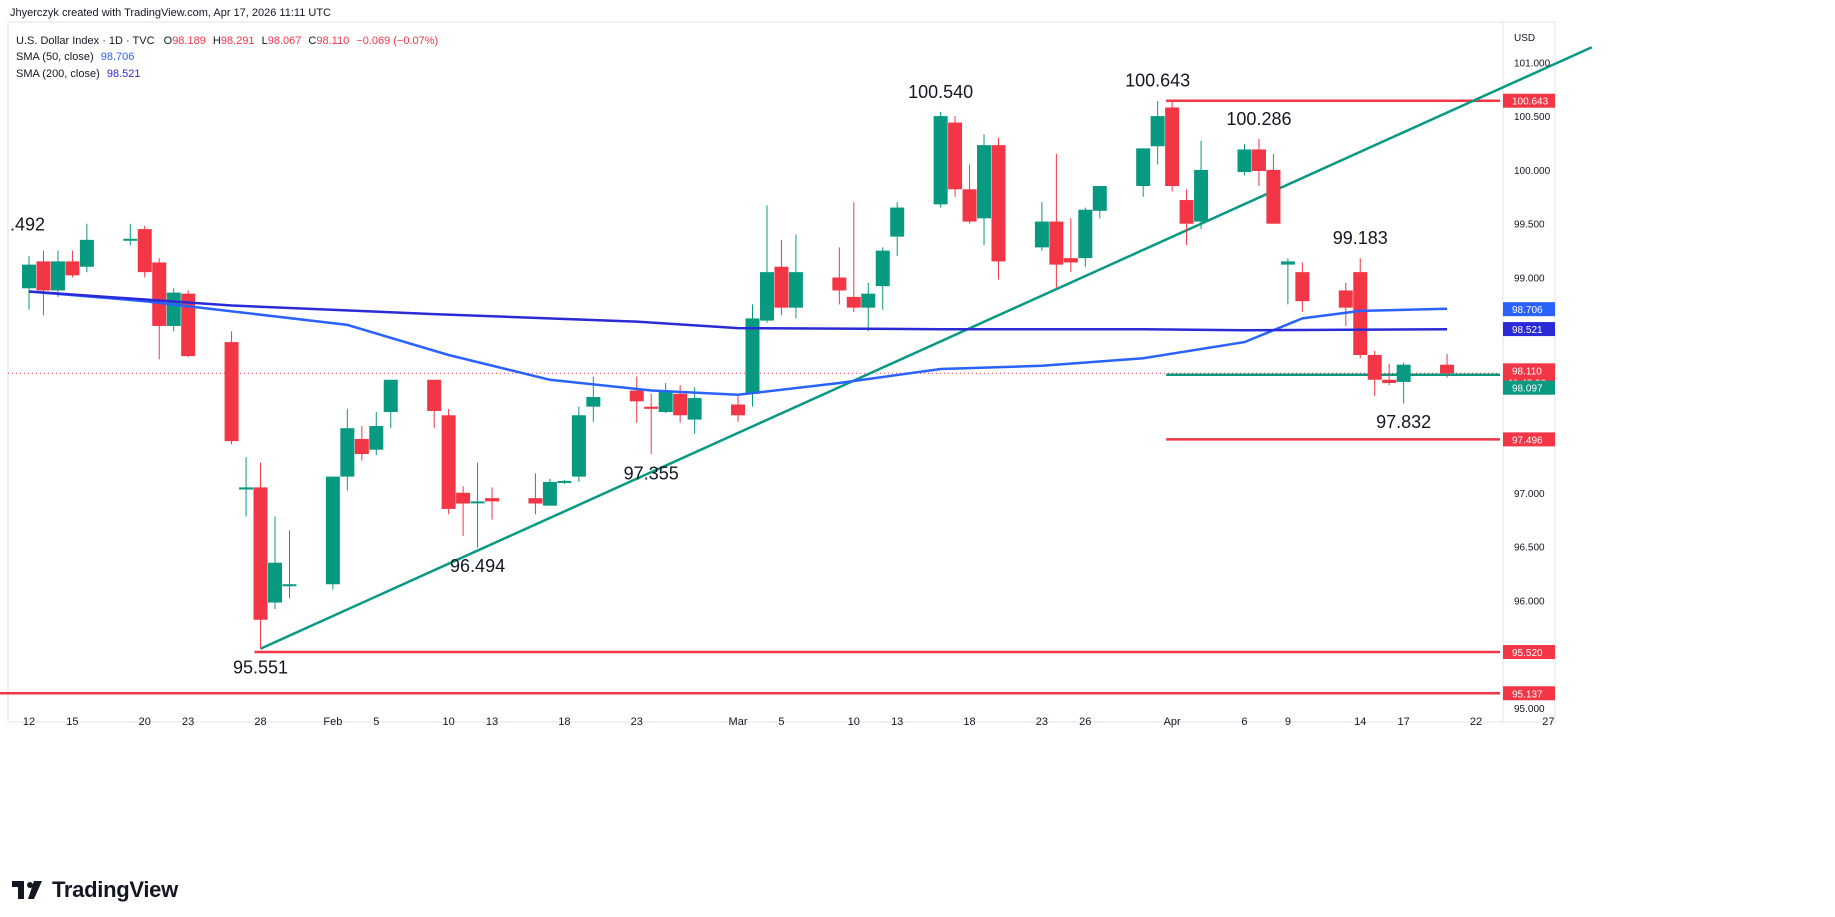 This screenshot has height=917, width=1835. I want to click on price-annotation: 97.355, so click(651, 474).